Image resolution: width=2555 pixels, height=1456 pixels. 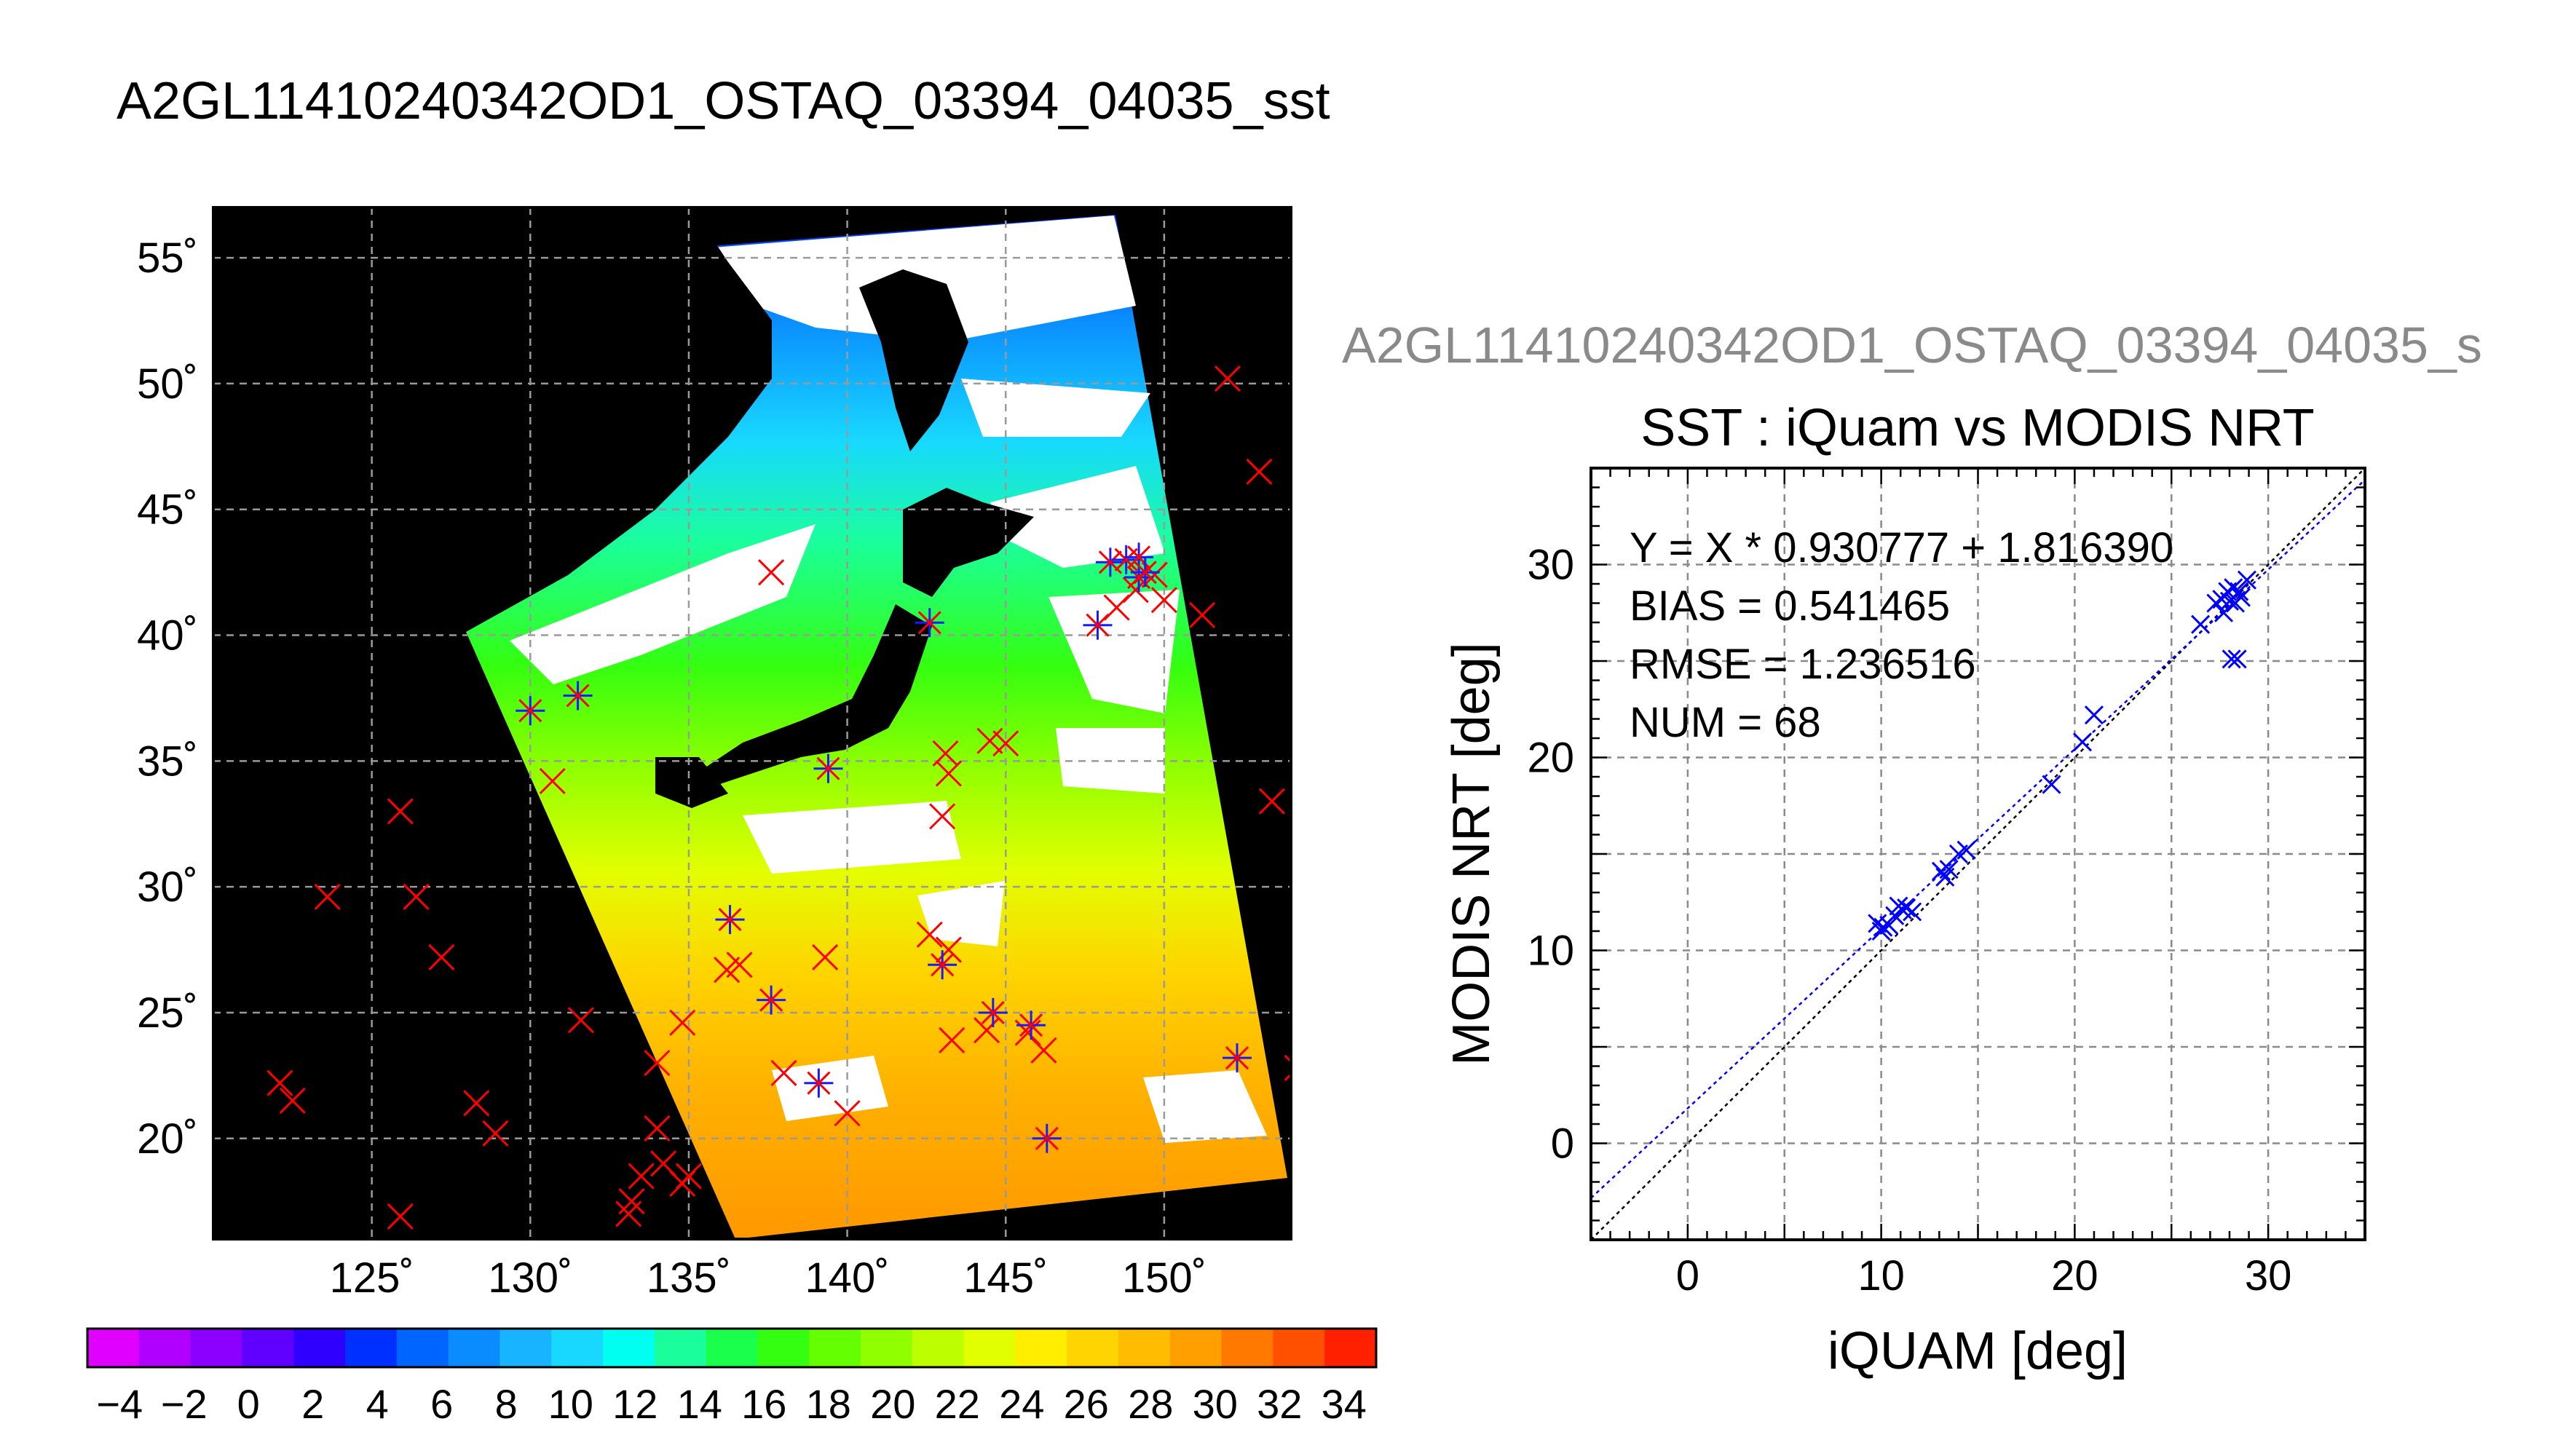 I want to click on x-tick-label: 30, so click(x=2268, y=1275).